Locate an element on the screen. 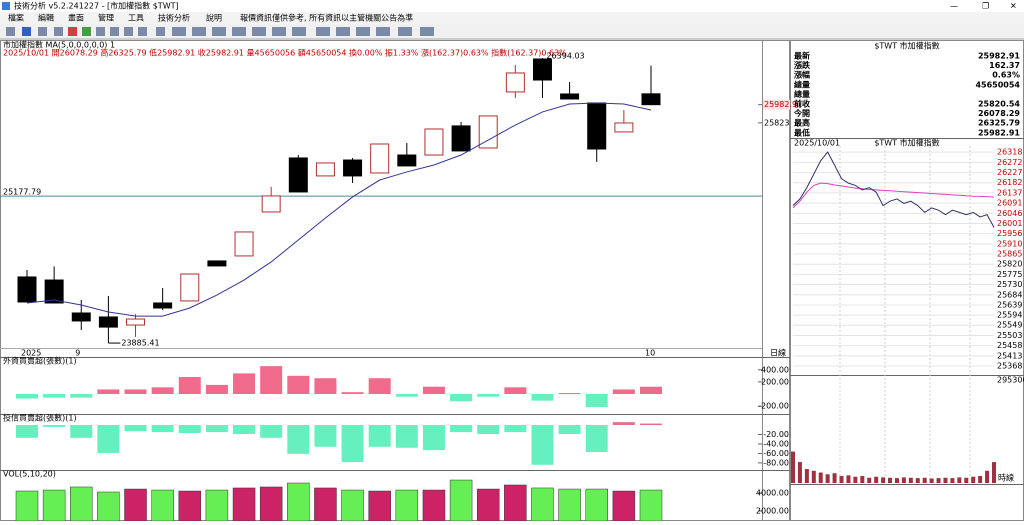 Image resolution: width=1024 pixels, height=525 pixels. menu-bar is located at coordinates (512, 18).